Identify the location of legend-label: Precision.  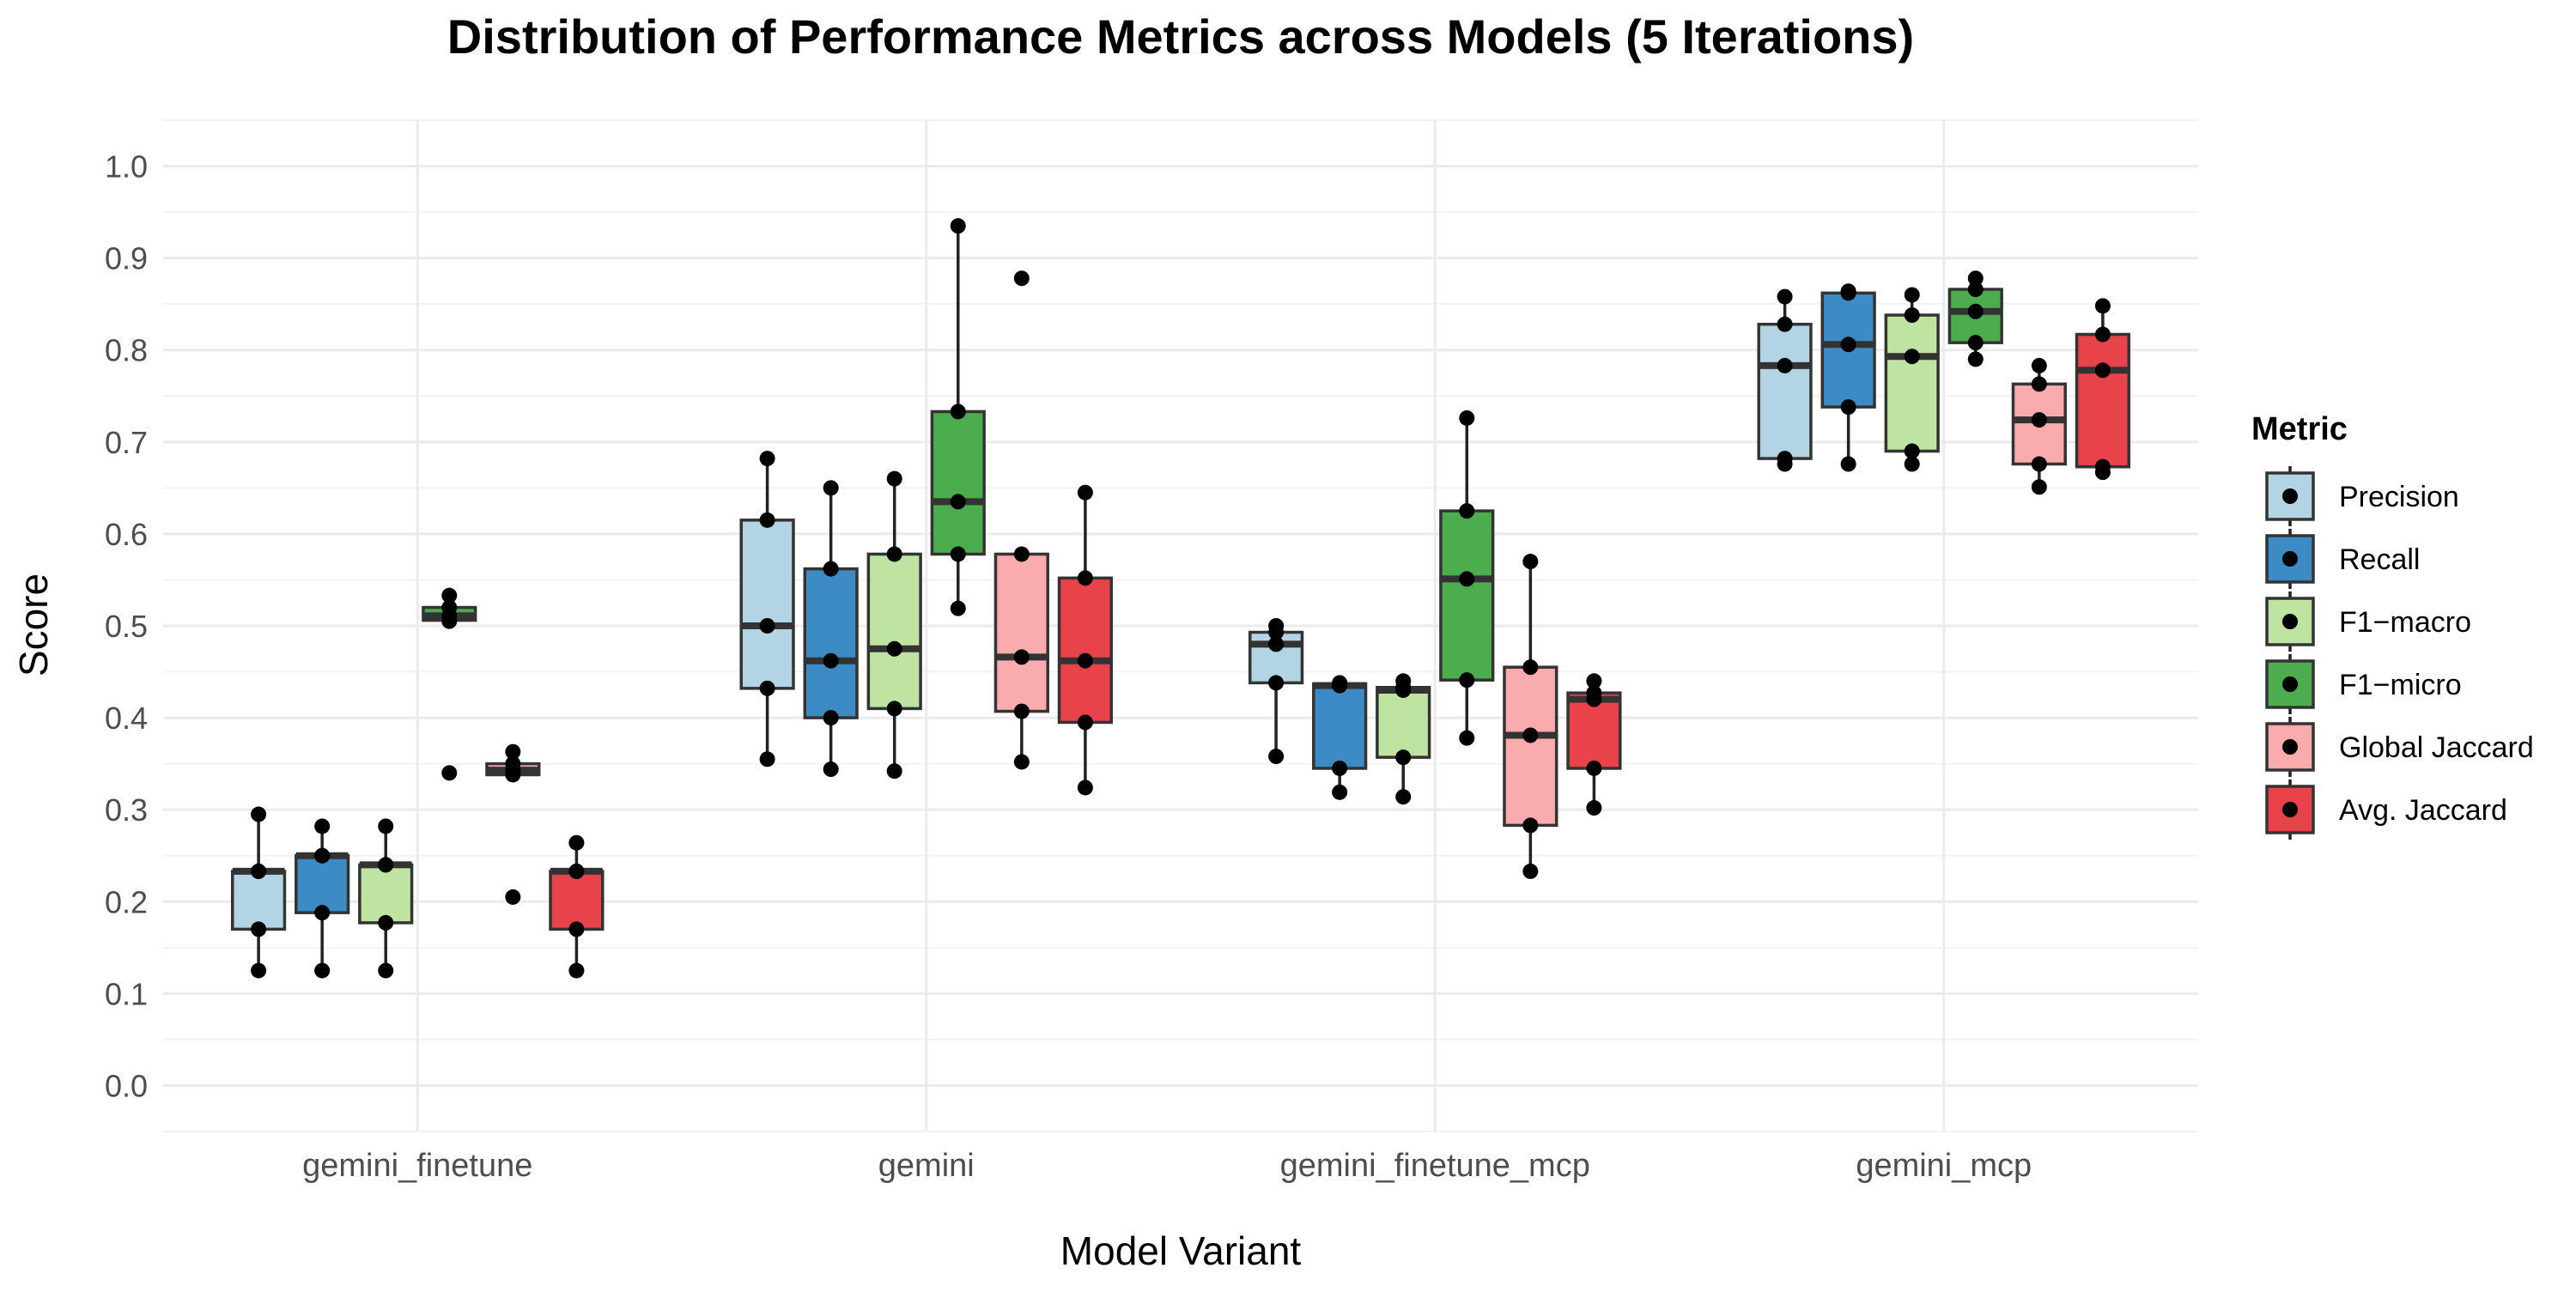
(2399, 497).